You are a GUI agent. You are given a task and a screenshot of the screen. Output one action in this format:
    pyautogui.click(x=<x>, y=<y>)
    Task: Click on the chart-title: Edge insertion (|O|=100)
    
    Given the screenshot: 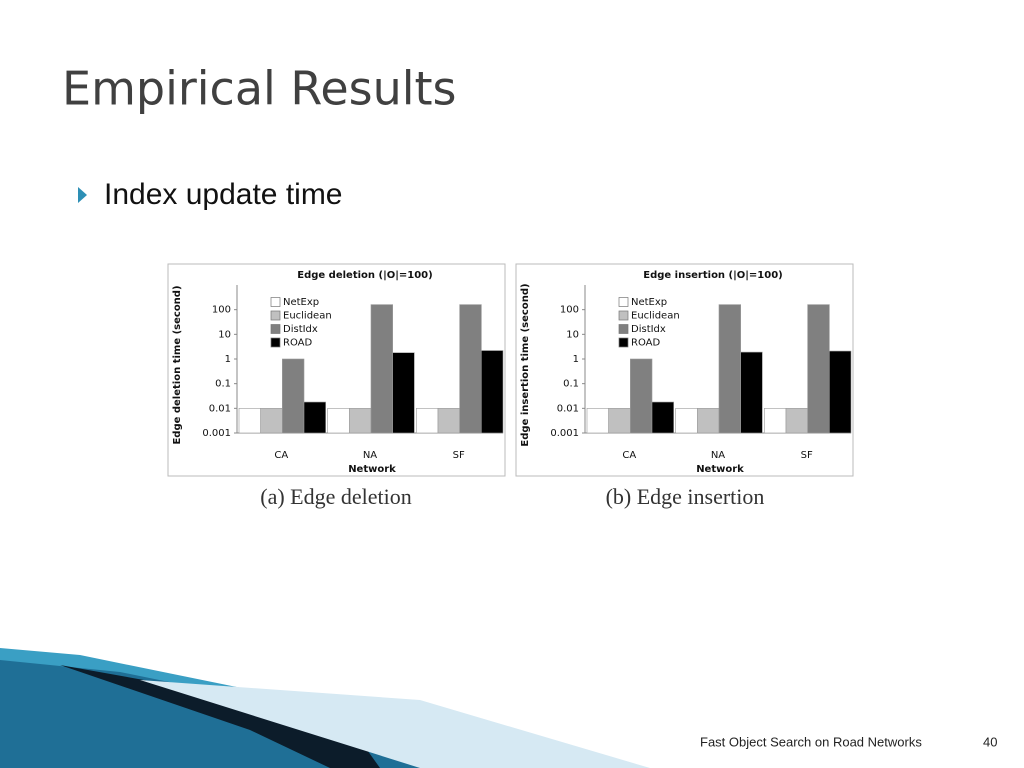 What is the action you would take?
    pyautogui.click(x=713, y=275)
    